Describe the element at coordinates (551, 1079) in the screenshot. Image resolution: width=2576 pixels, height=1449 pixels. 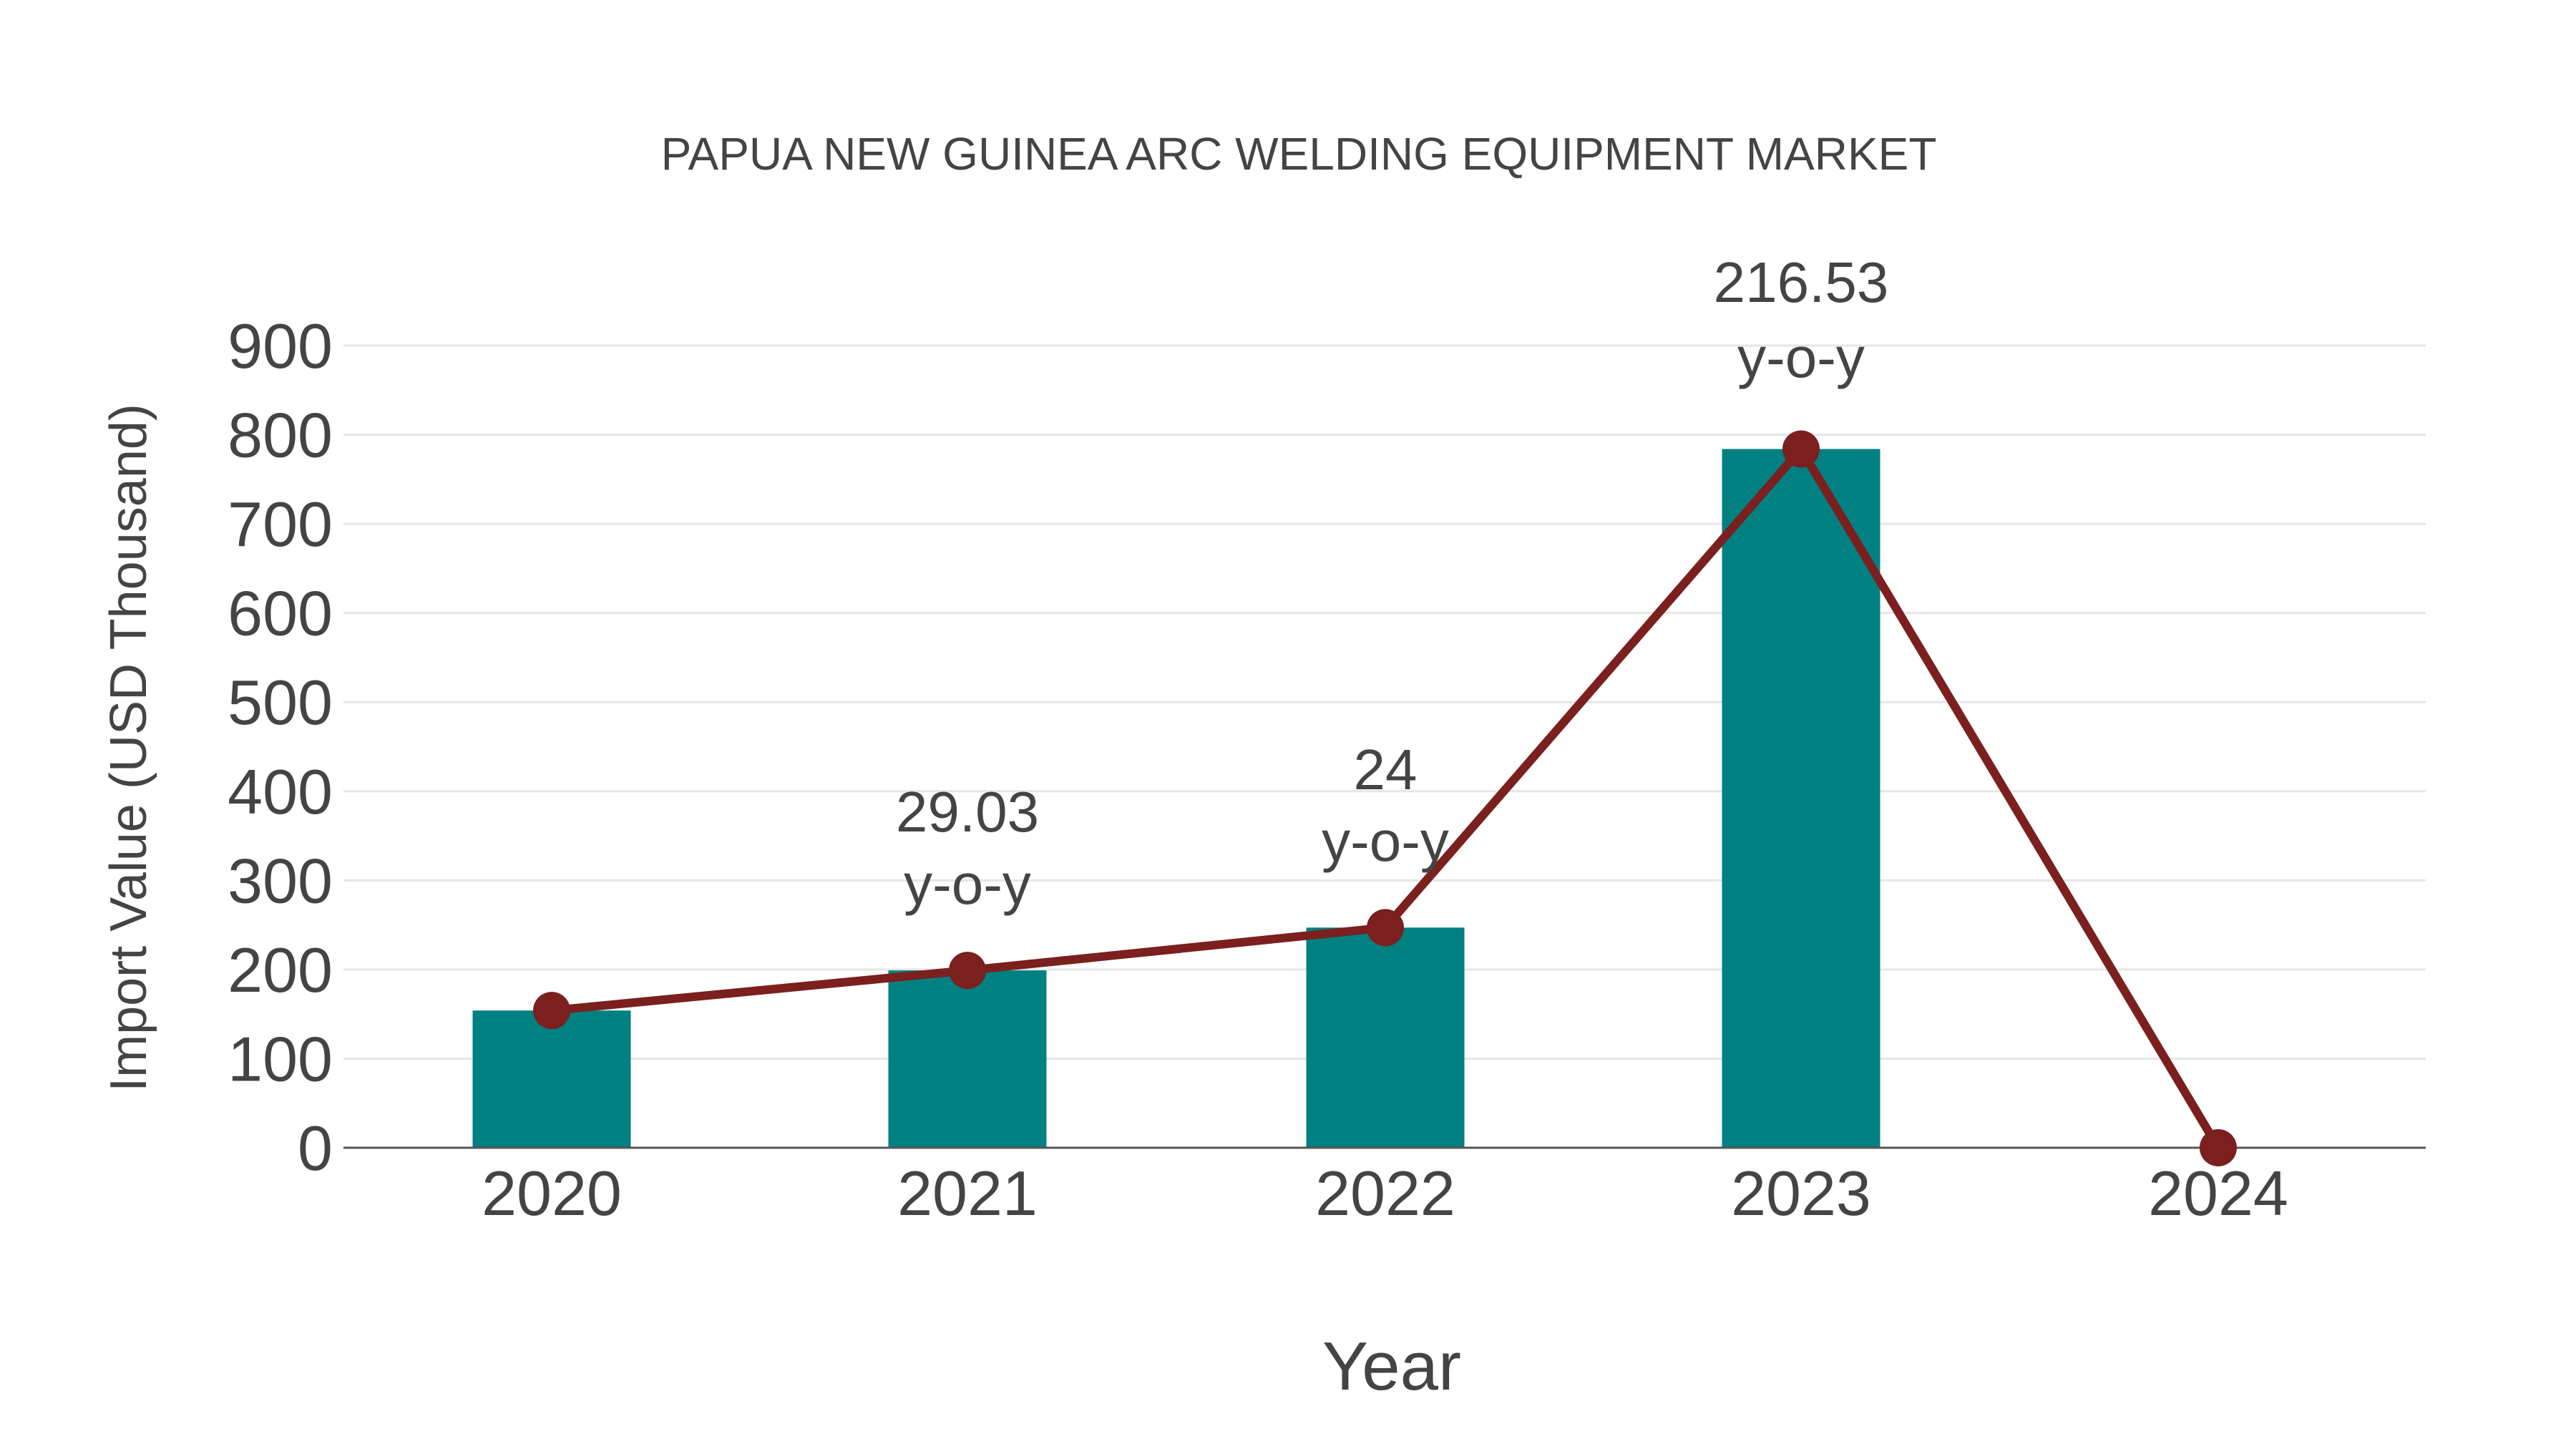
I see `bar-2020` at that location.